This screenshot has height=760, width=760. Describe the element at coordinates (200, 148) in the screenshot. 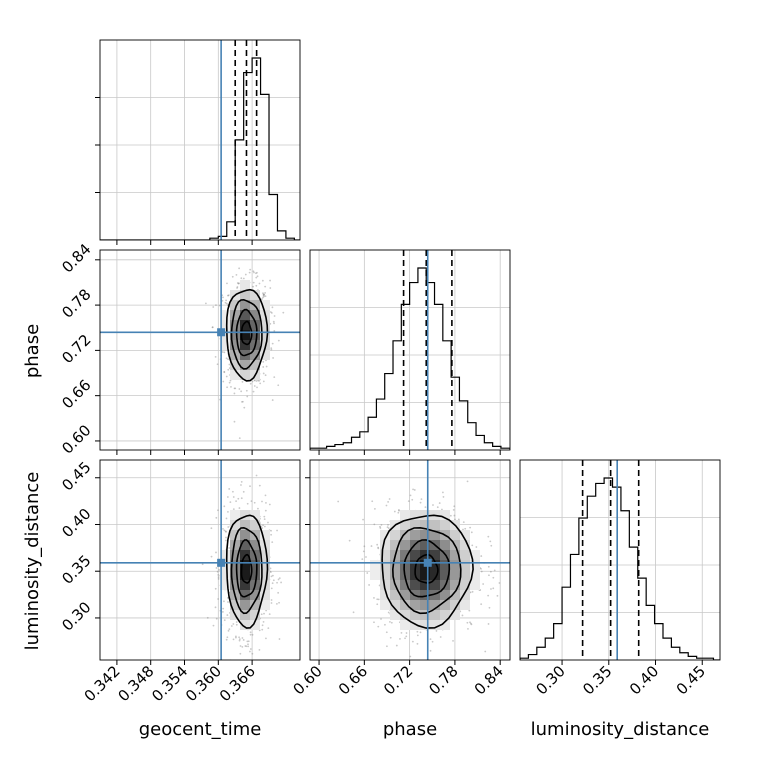

I see `histogram-step` at that location.